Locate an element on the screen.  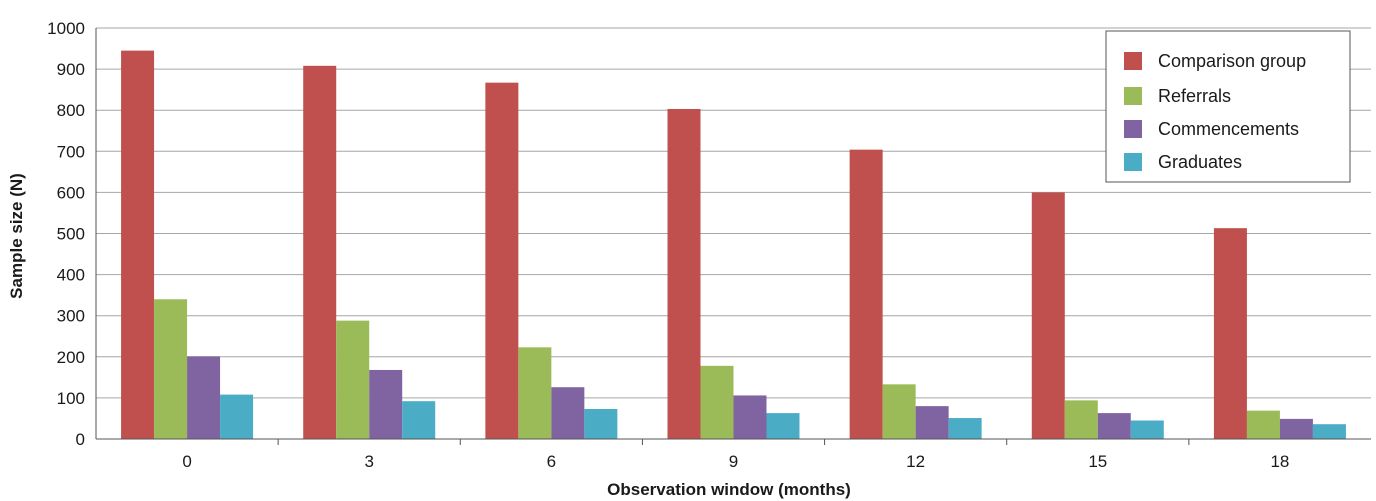
x-tick-label: 9 is located at coordinates (733, 461).